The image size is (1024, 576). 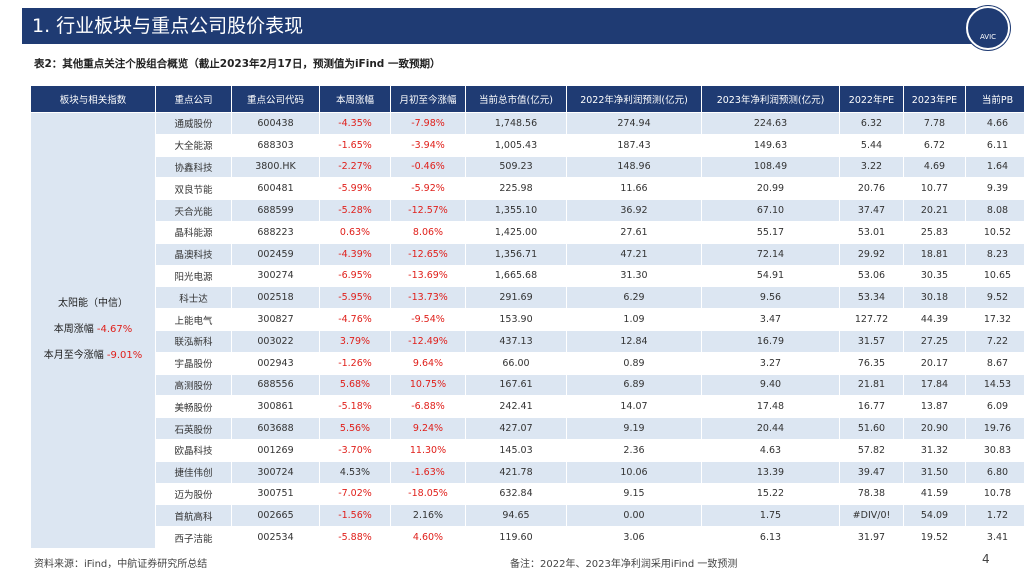 What do you see at coordinates (428, 254) in the screenshot?
I see `table-cell: -12.65%` at bounding box center [428, 254].